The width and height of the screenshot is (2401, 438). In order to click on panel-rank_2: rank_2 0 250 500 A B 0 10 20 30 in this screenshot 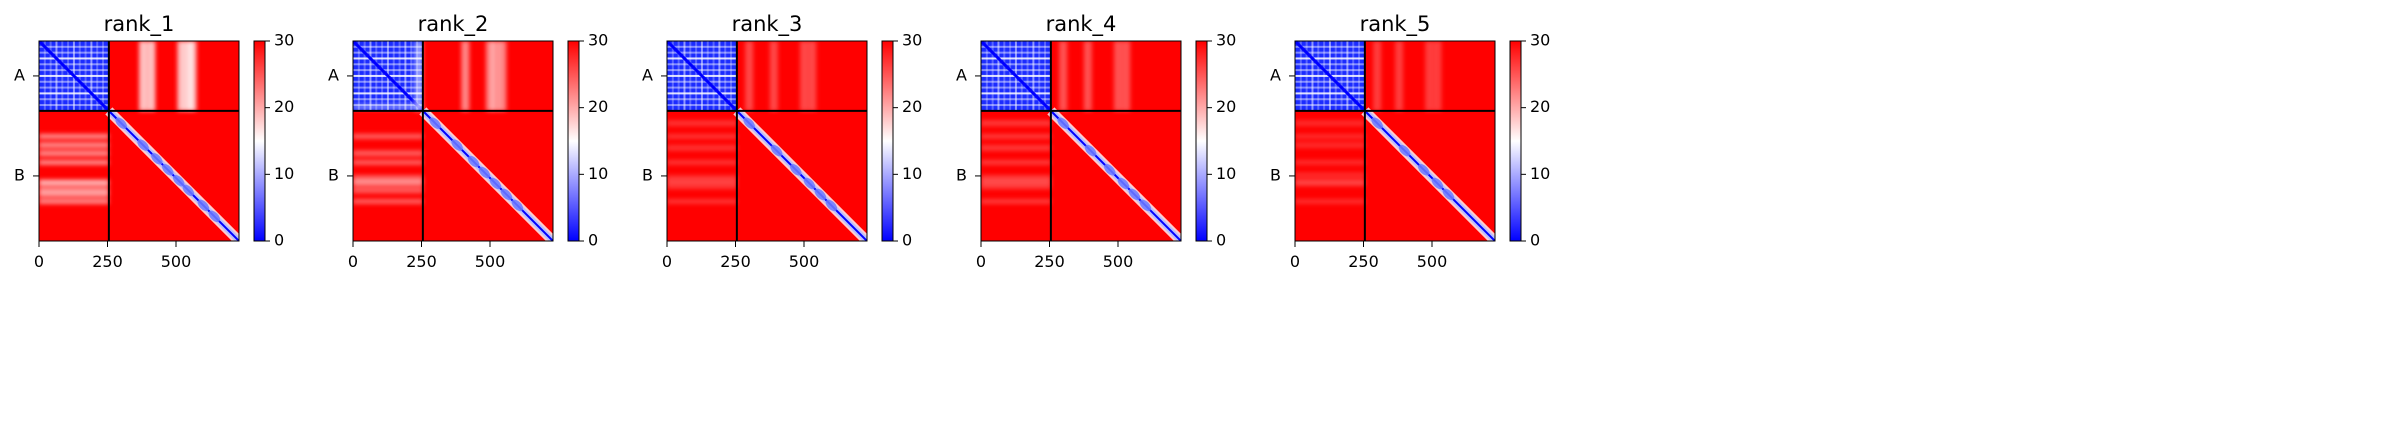, I will do `click(468, 141)`.